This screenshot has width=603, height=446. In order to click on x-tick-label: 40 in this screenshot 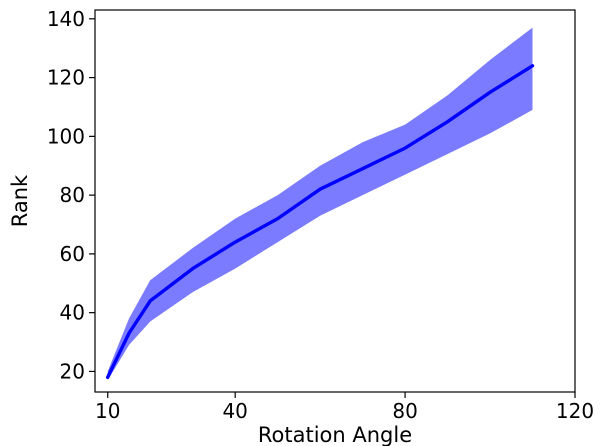, I will do `click(234, 411)`.